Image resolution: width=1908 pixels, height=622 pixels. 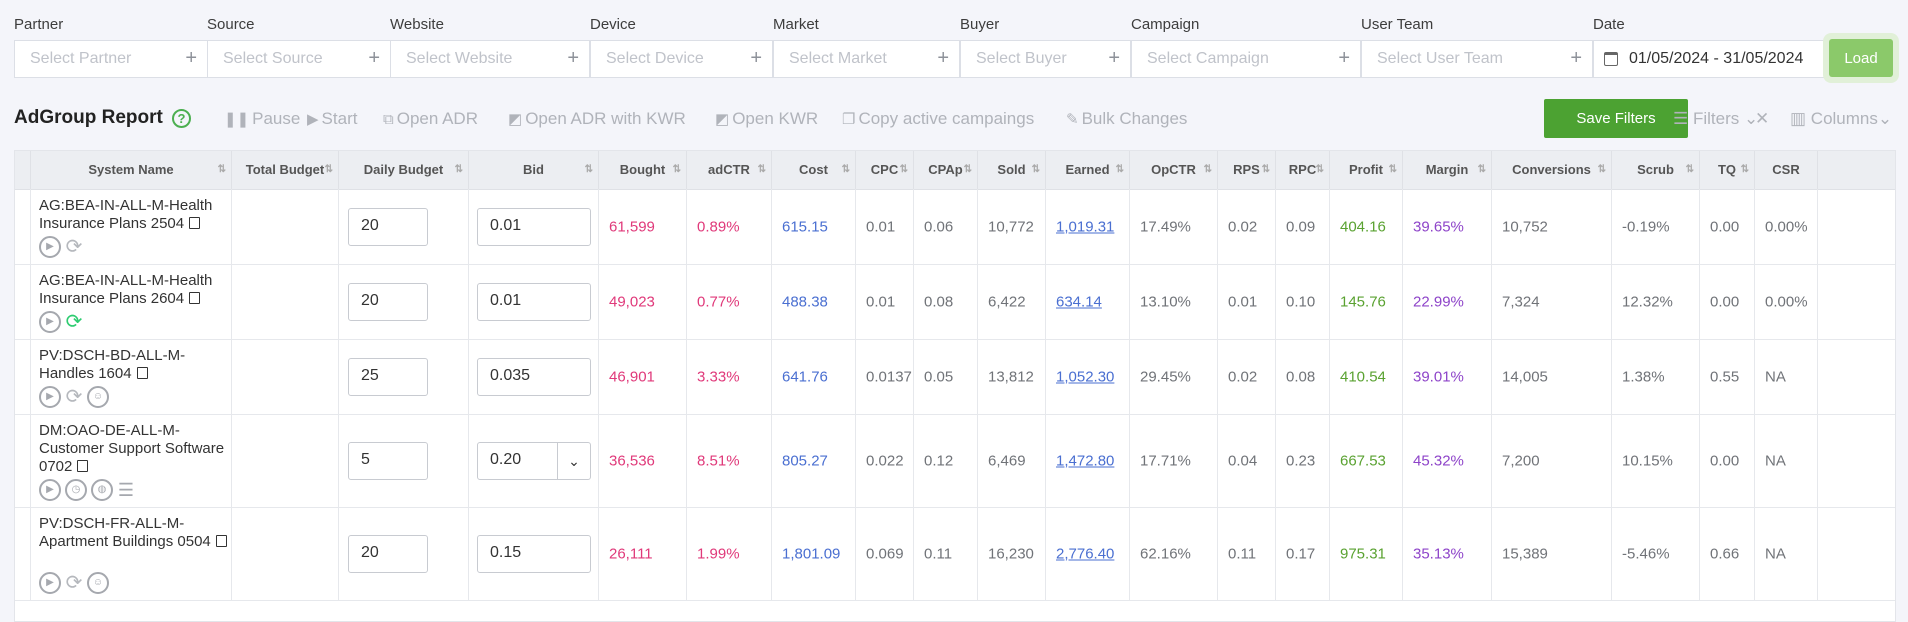 What do you see at coordinates (1711, 59) in the screenshot?
I see `date-range-input: 01/05/2024 - 31/05/2024` at bounding box center [1711, 59].